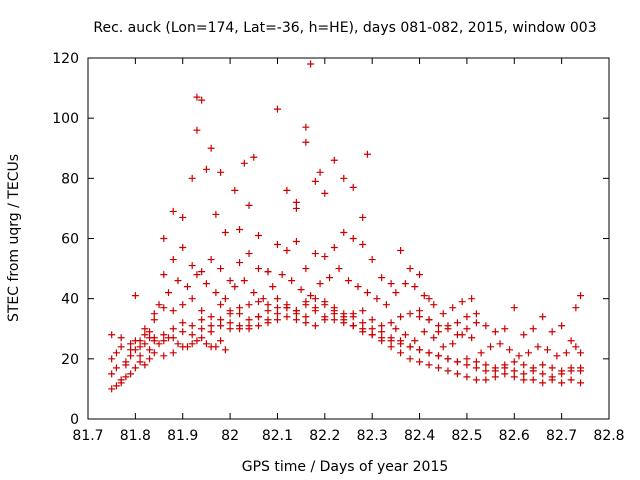  I want to click on x-tick-label: 82.2, so click(324, 436).